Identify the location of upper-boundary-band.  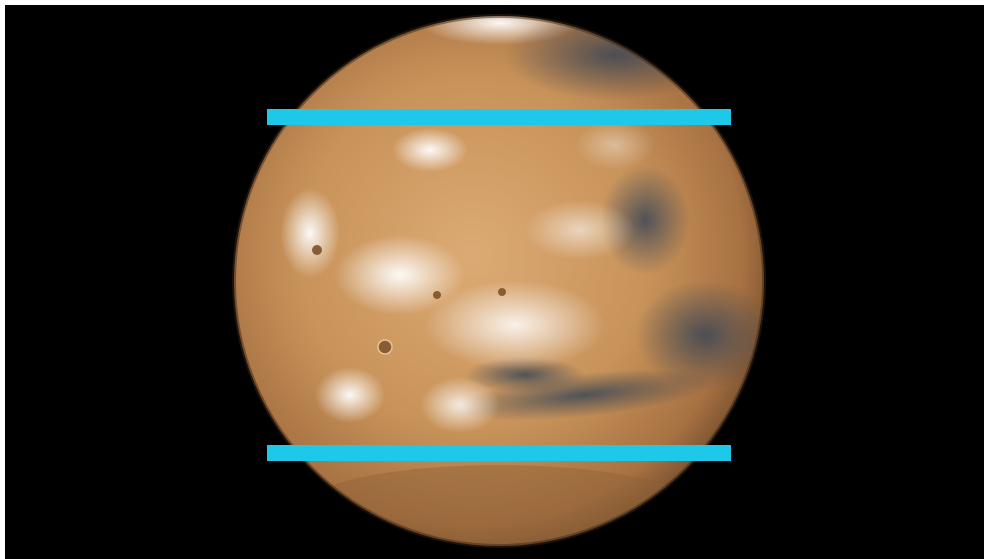
(499, 117).